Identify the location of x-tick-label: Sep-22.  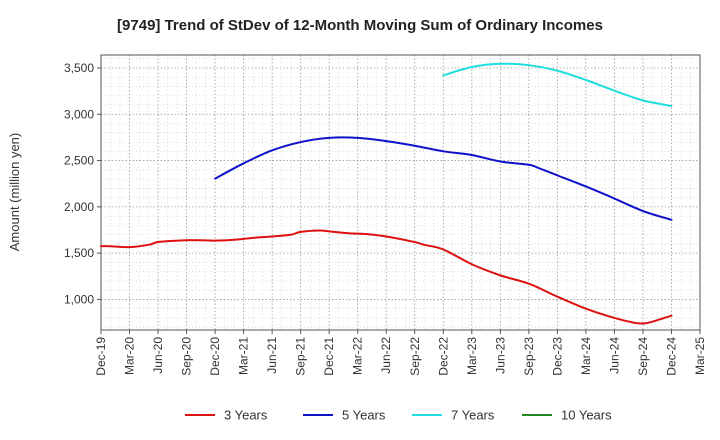
(415, 356).